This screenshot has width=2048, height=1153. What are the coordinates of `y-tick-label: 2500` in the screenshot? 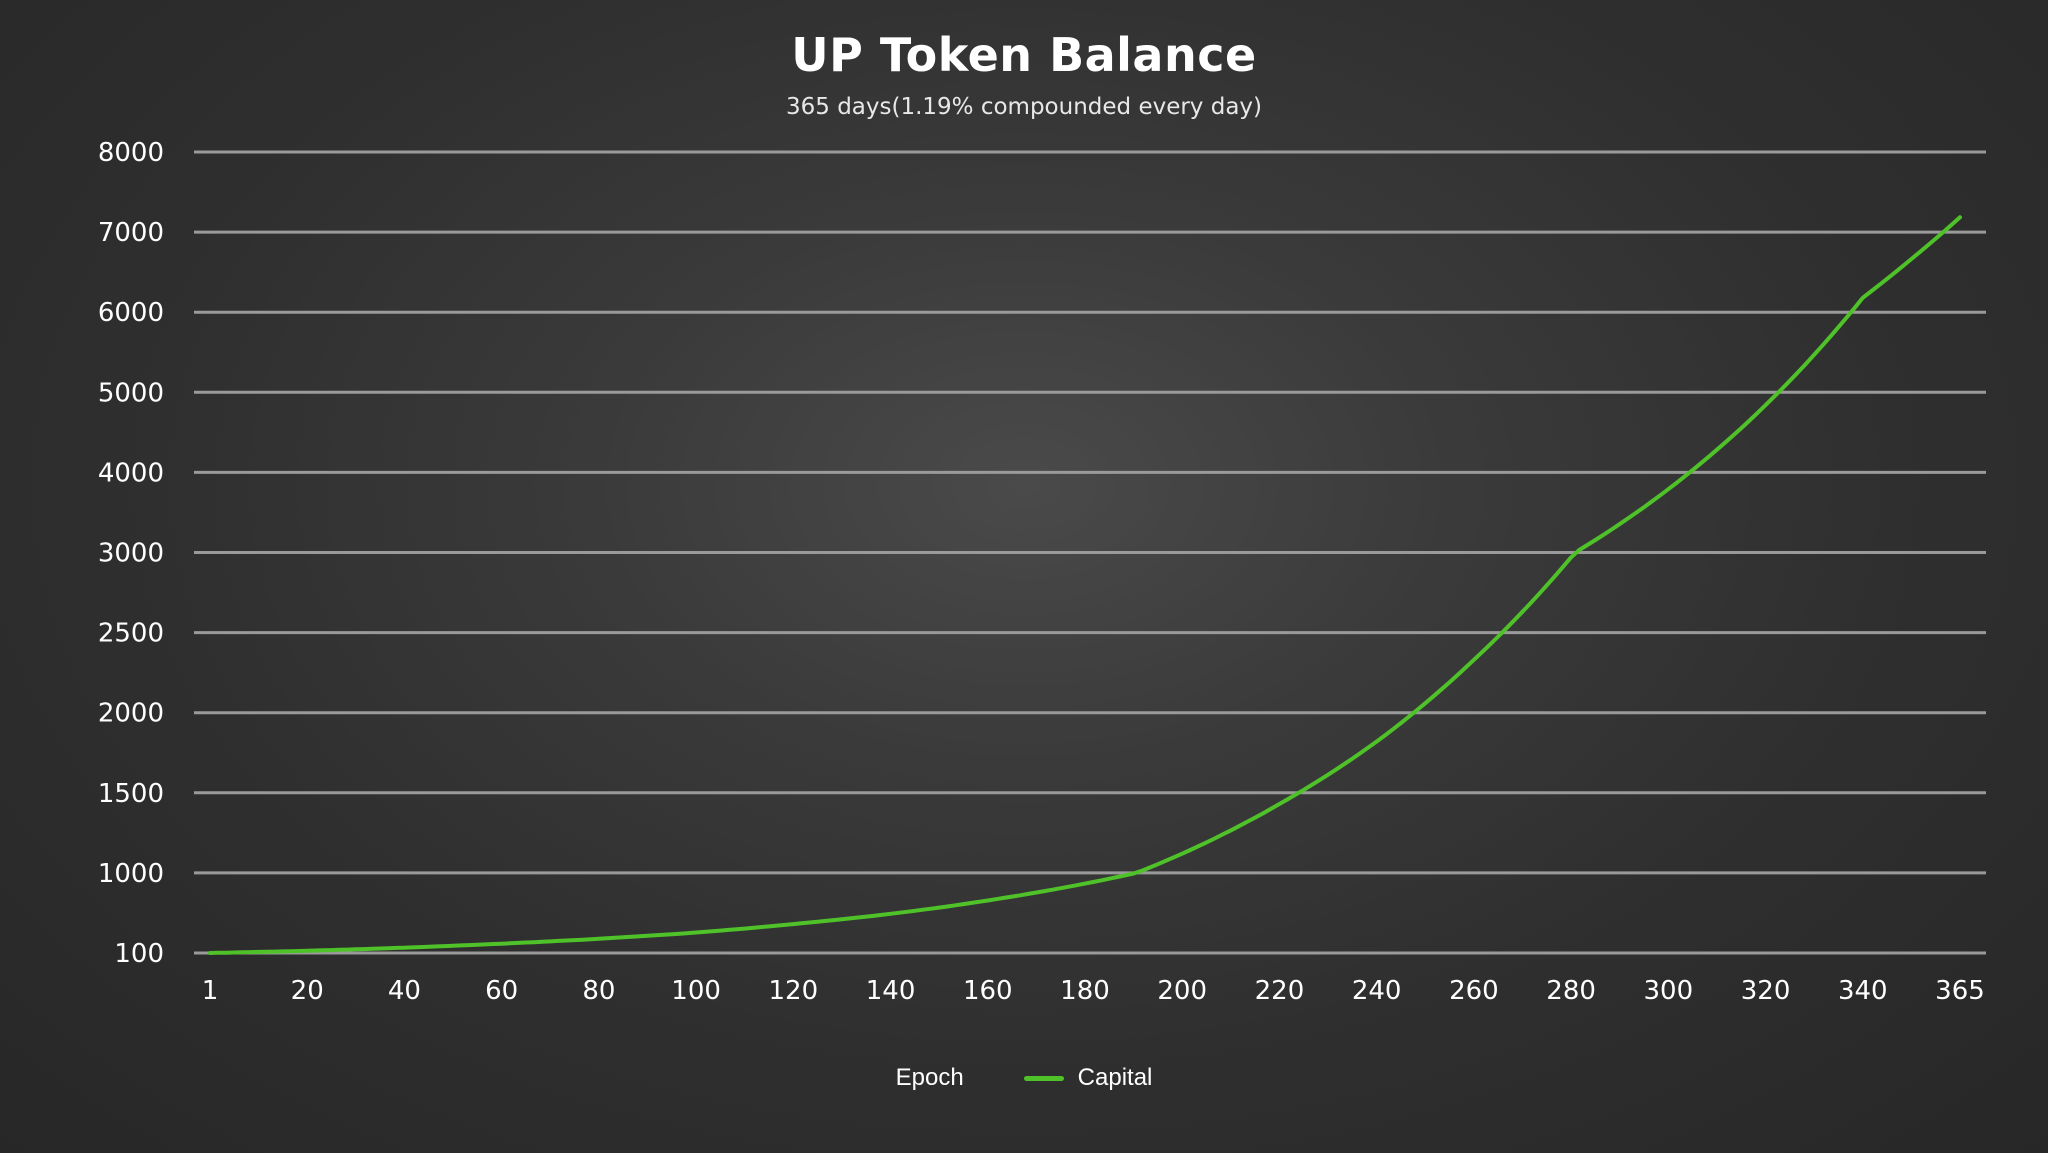 It's located at (131, 634).